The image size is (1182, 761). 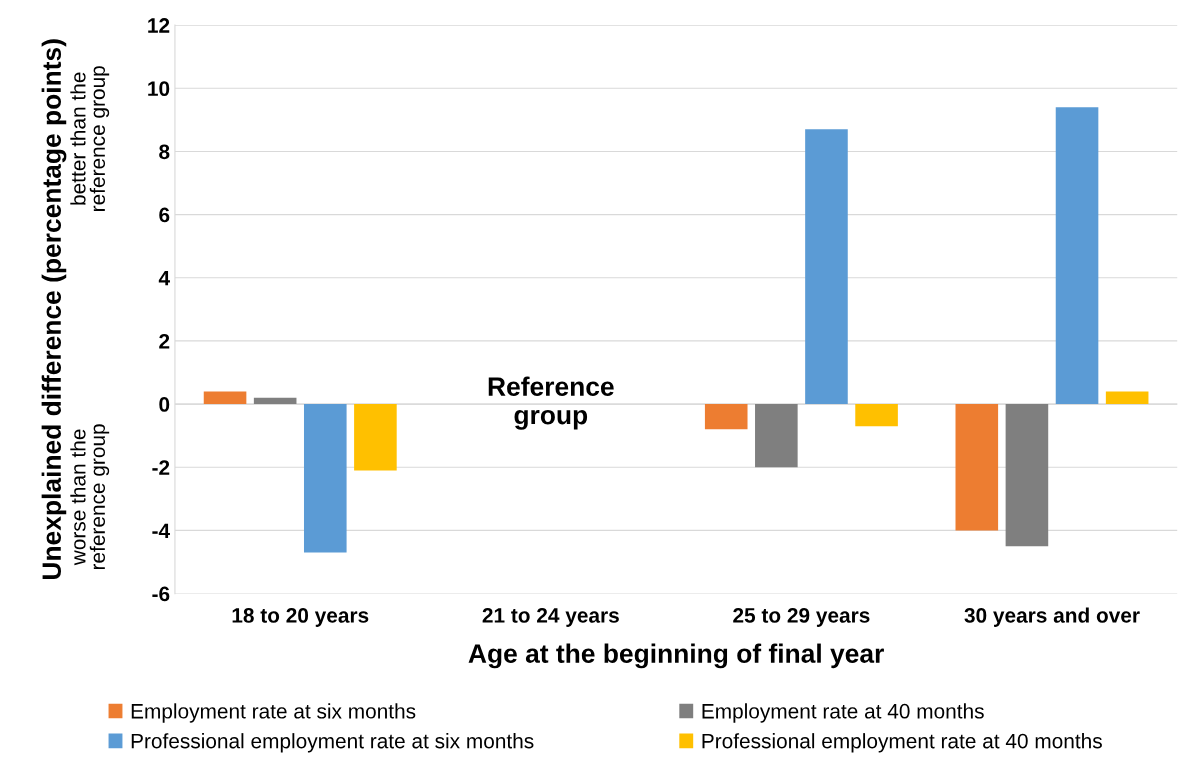 What do you see at coordinates (54, 309) in the screenshot?
I see `y-axis-title: Unexplained difference (percentage points)` at bounding box center [54, 309].